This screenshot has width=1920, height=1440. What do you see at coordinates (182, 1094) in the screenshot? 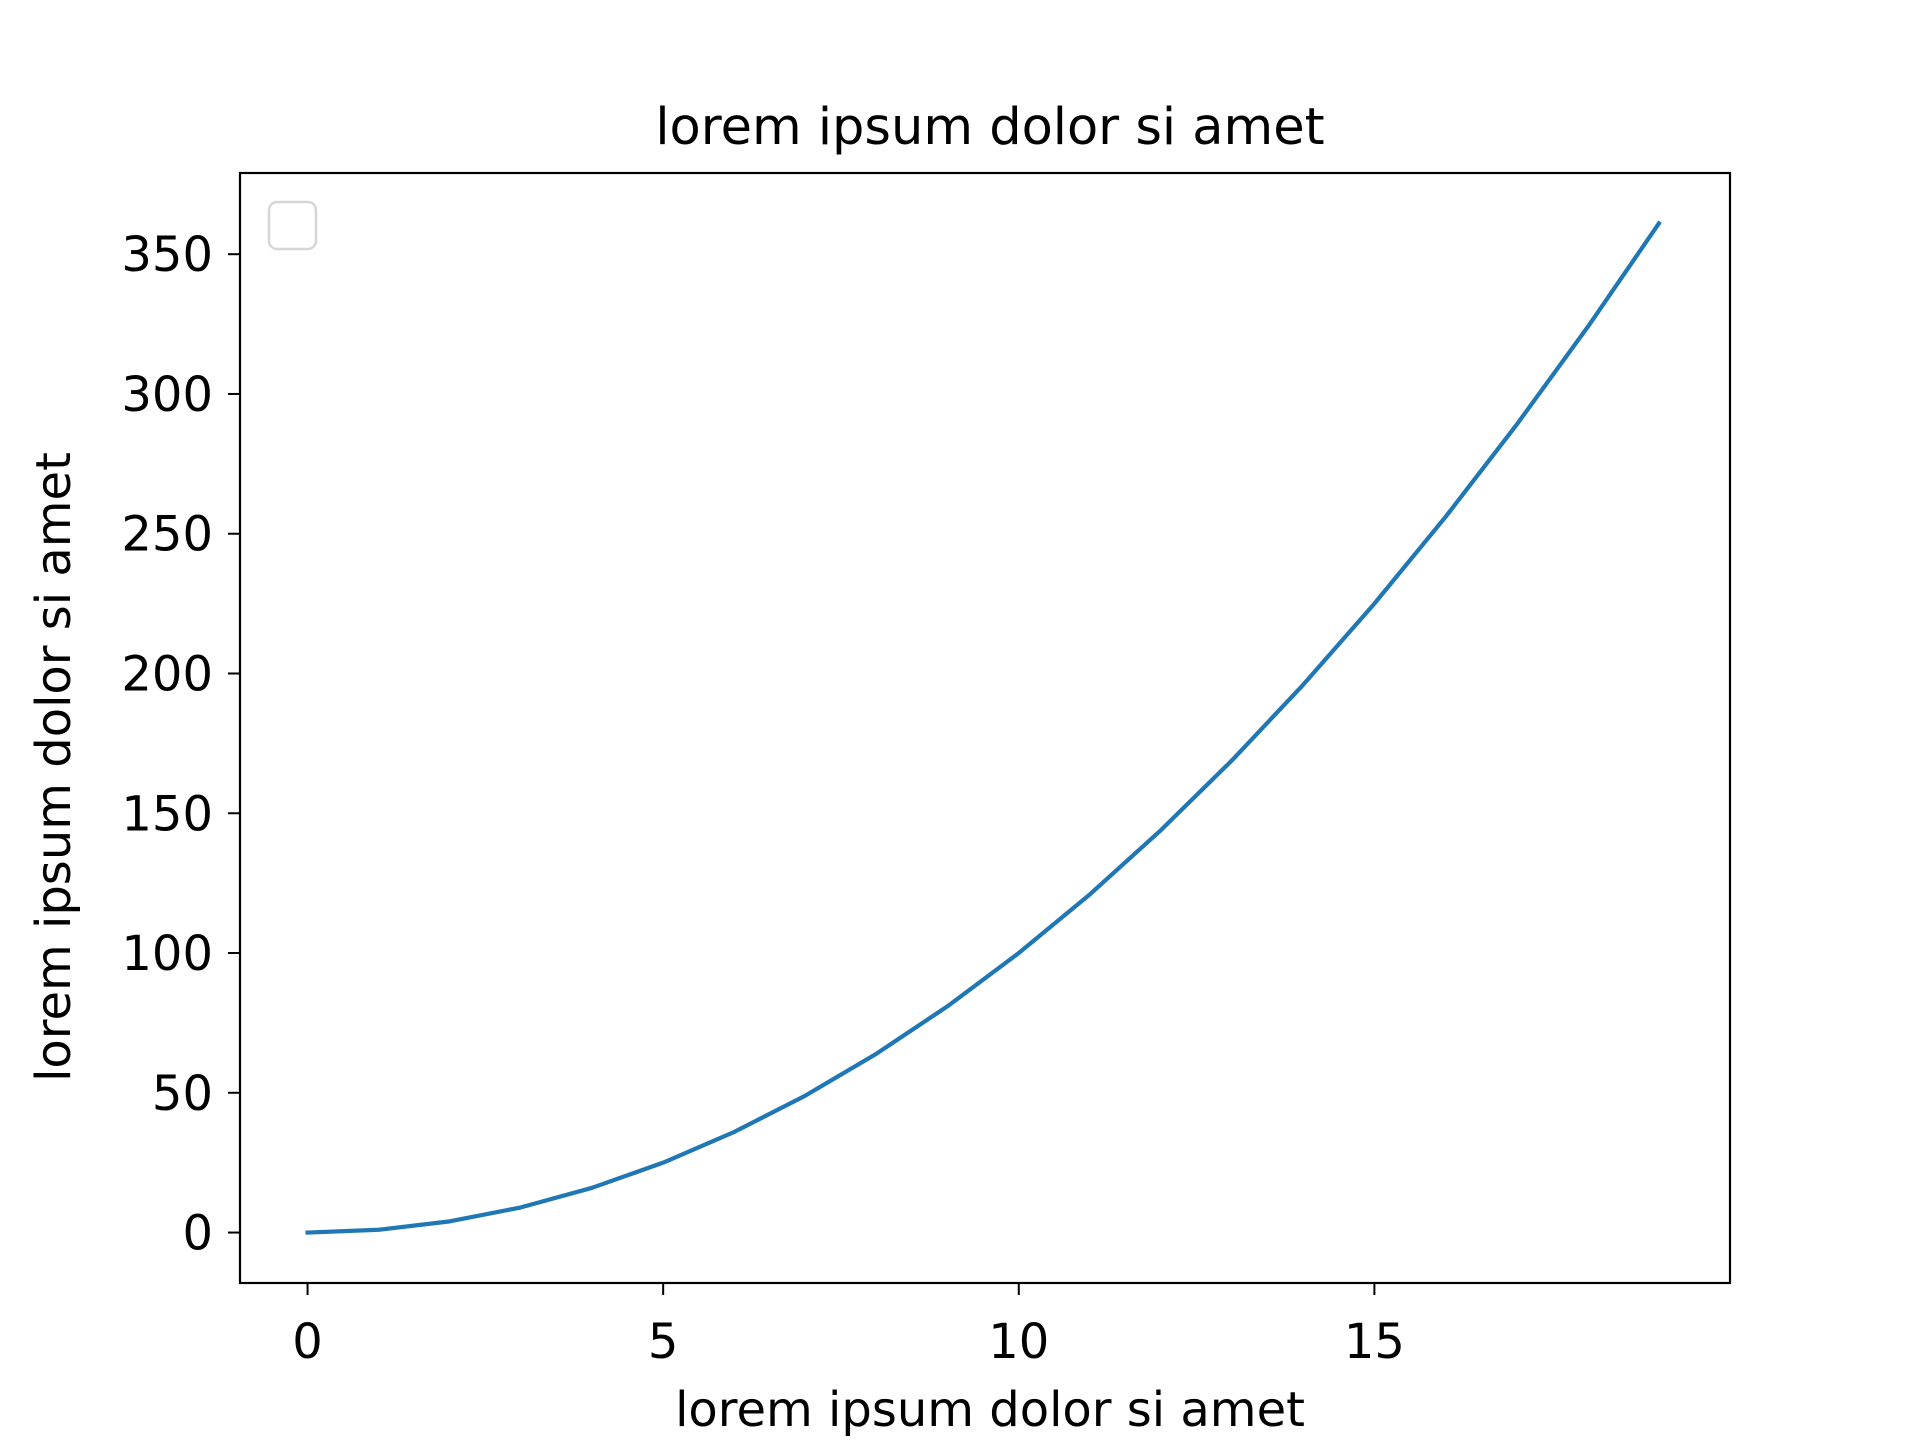
I see `y-tick-label: 50` at bounding box center [182, 1094].